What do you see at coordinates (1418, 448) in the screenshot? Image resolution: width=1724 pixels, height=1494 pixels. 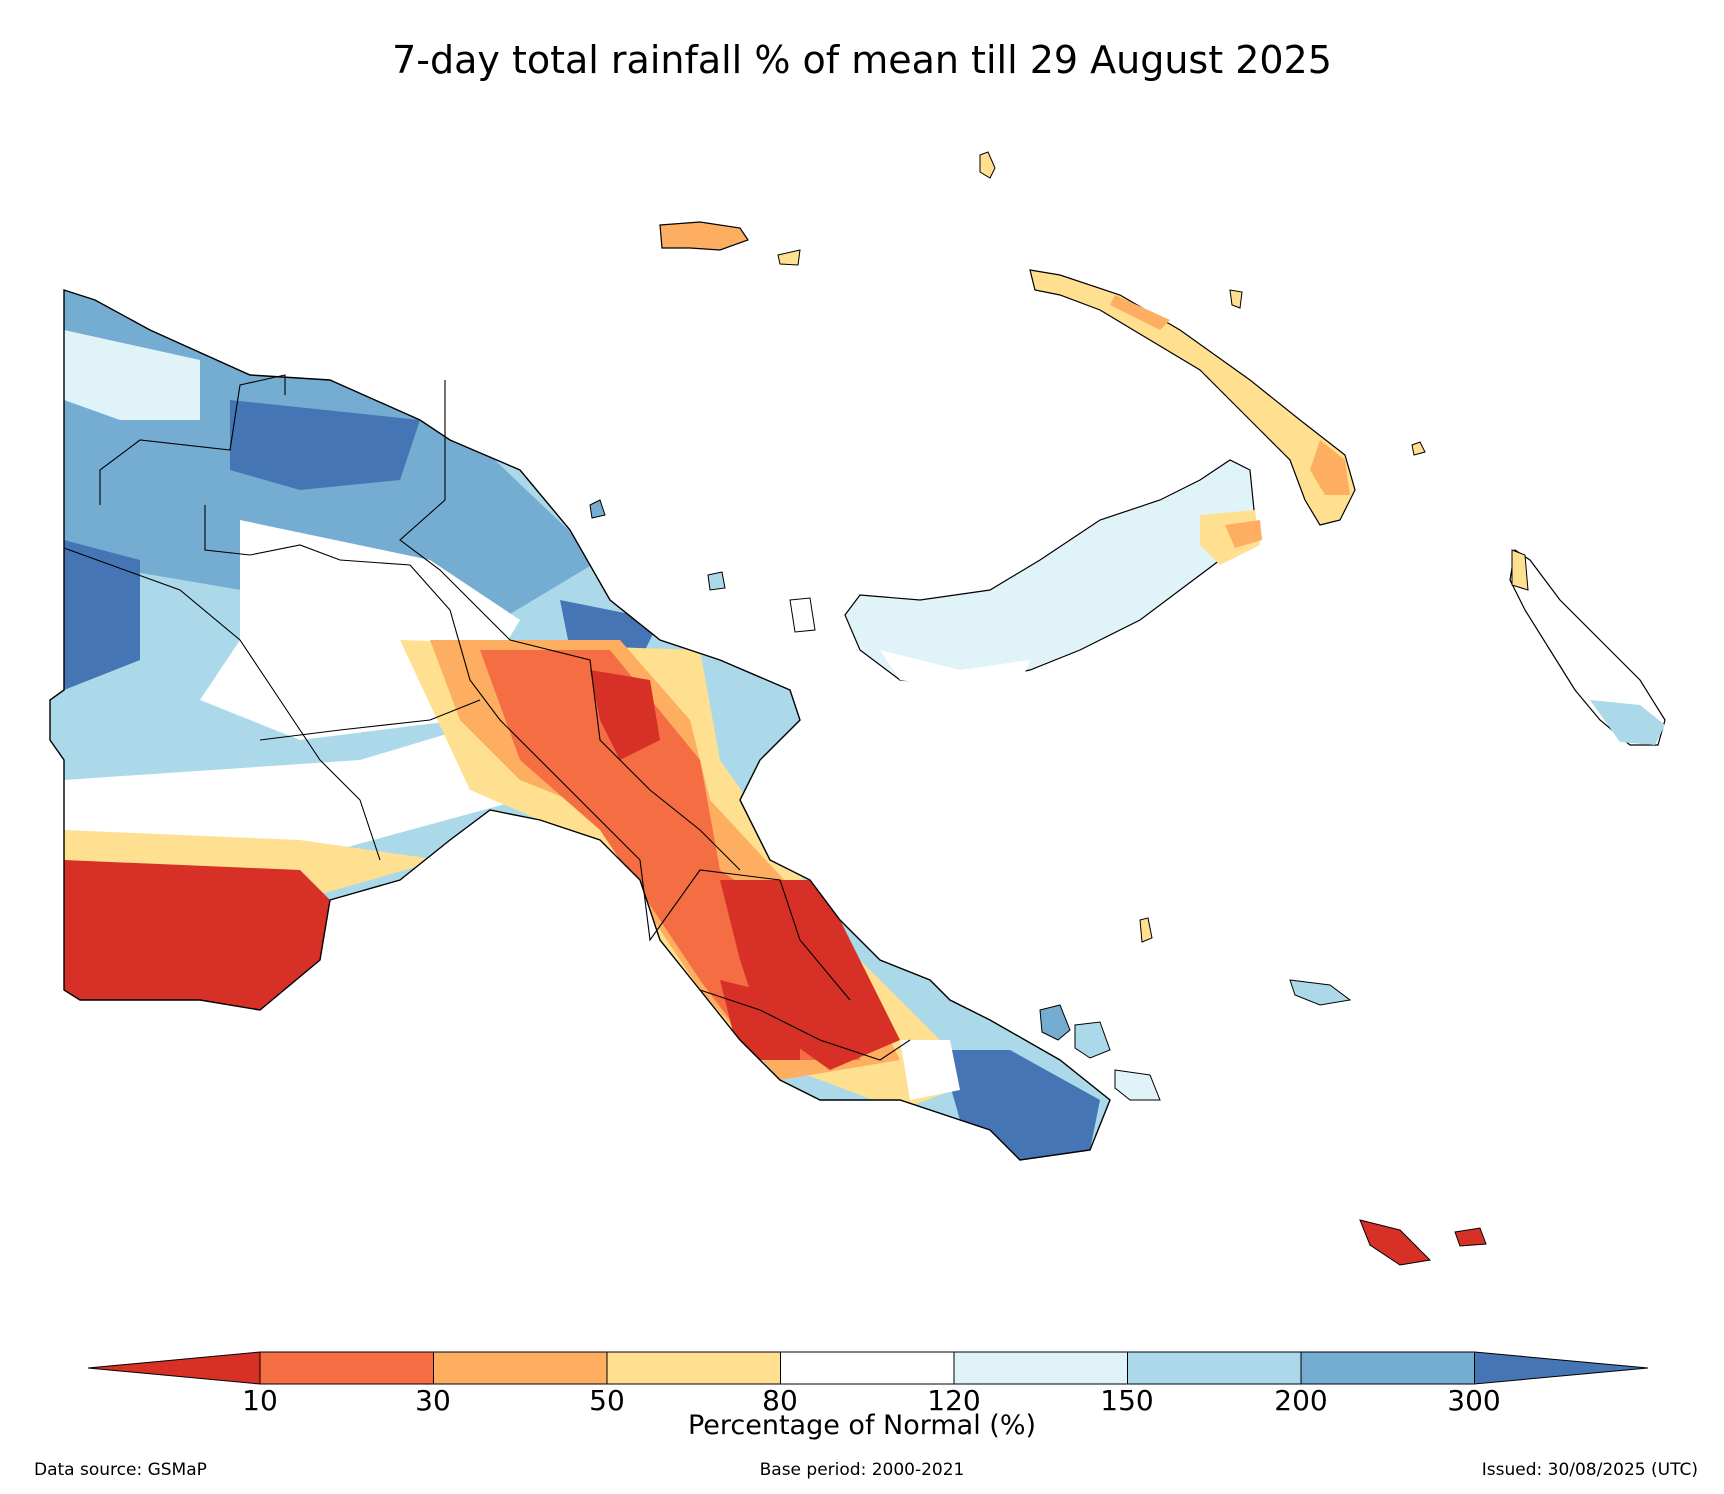 I see `feni-island` at bounding box center [1418, 448].